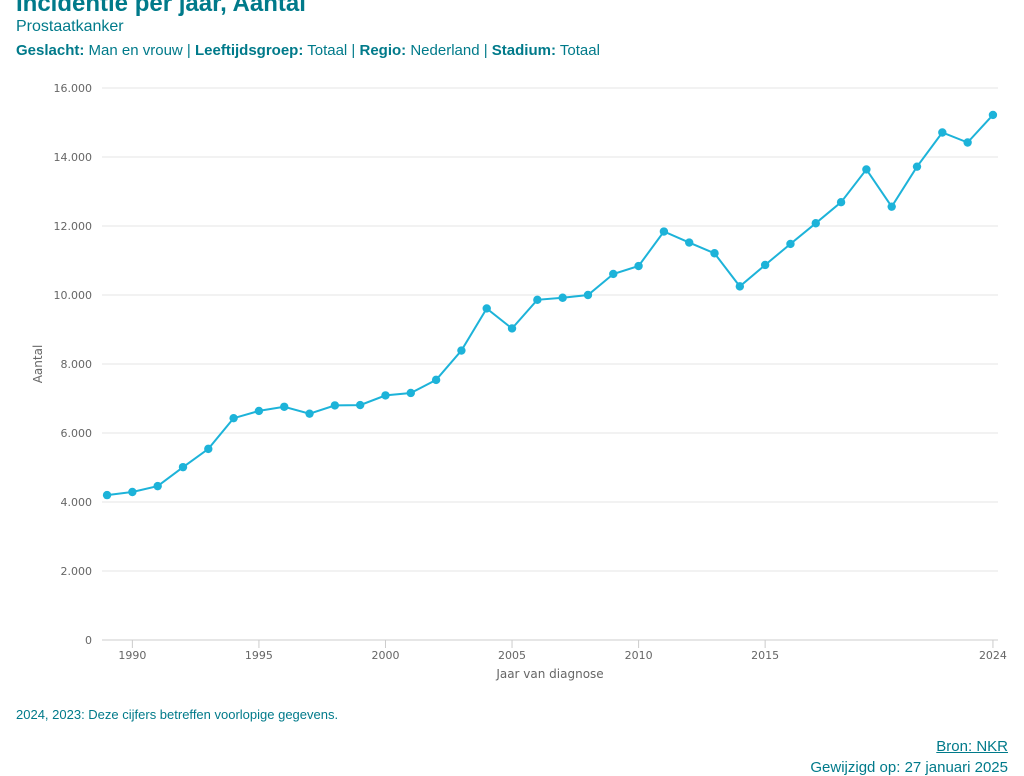 The width and height of the screenshot is (1024, 776). I want to click on y-tick-label: 14.000, so click(73, 157).